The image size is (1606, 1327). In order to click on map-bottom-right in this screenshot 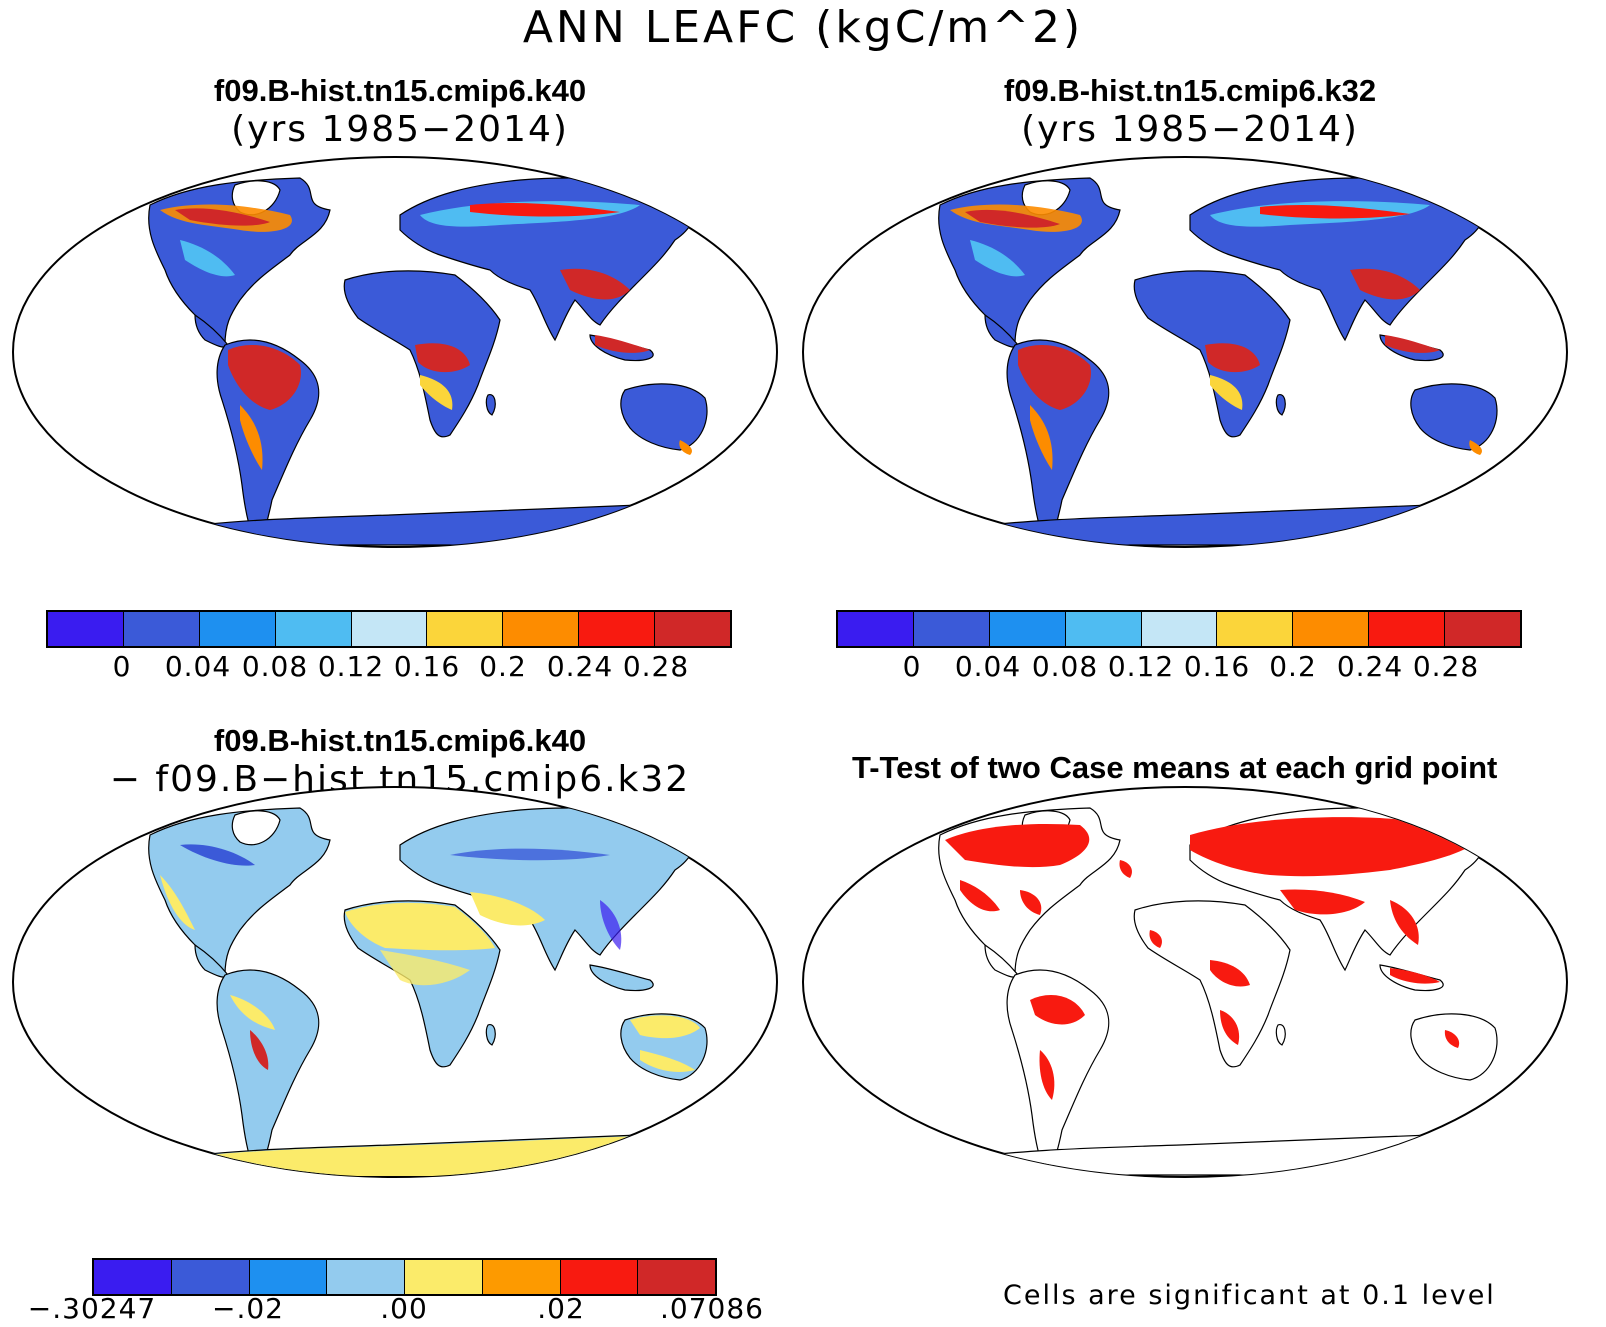, I will do `click(1185, 982)`.